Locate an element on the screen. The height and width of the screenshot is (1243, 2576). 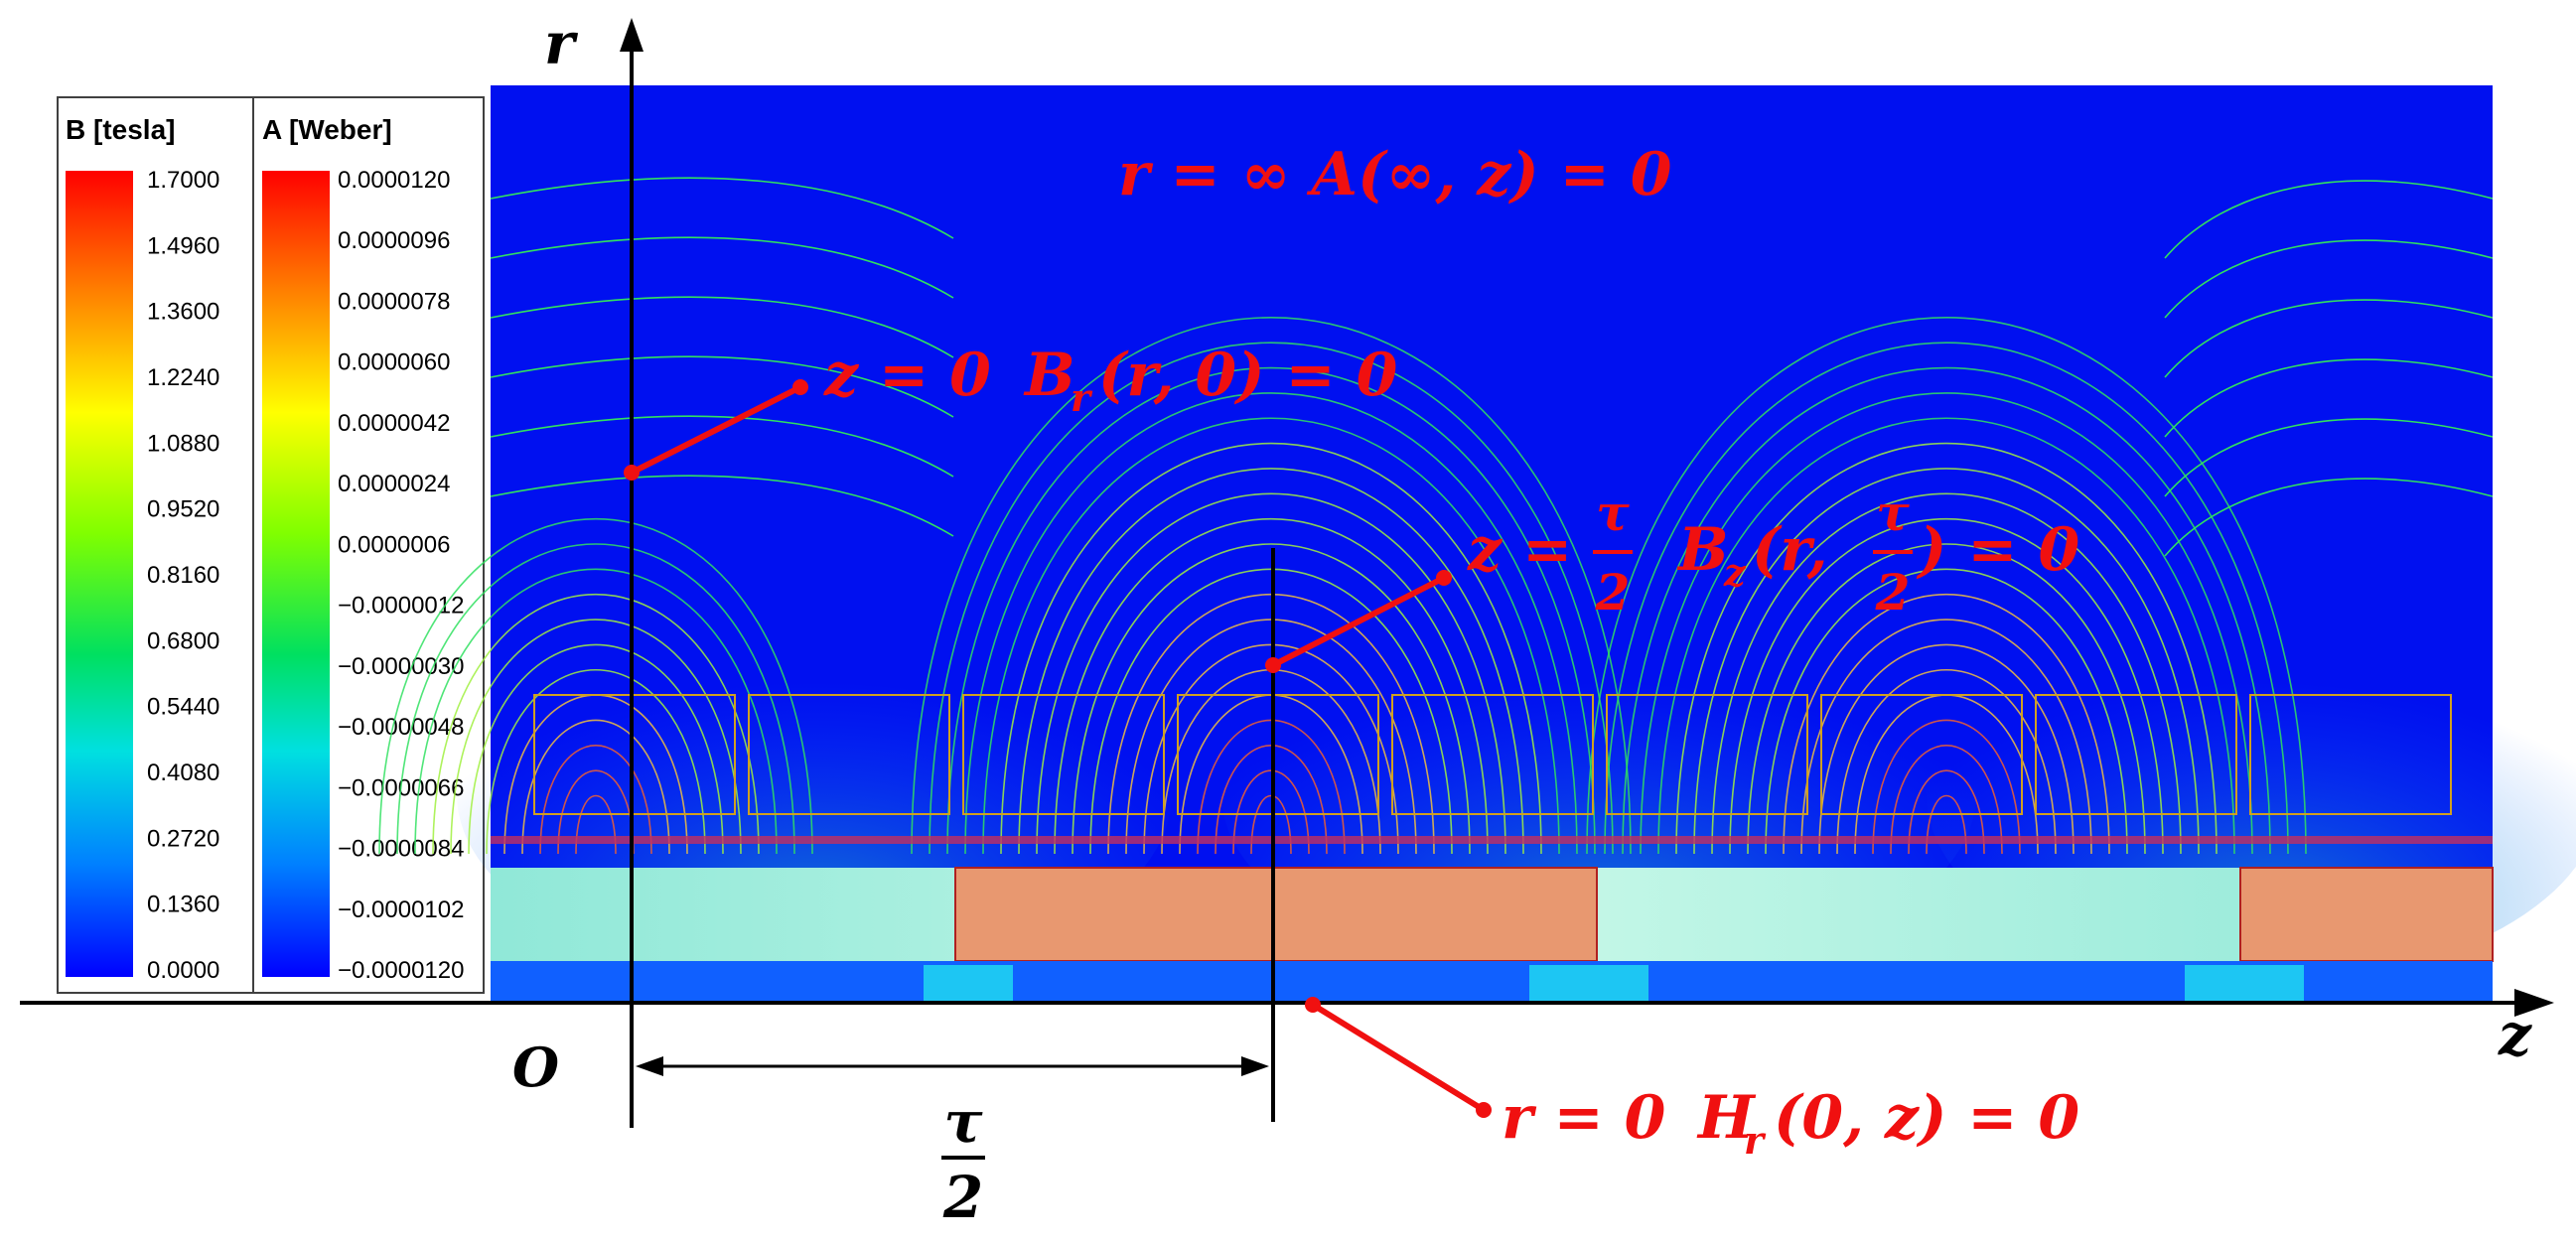
coil-slots is located at coordinates (1492, 755).